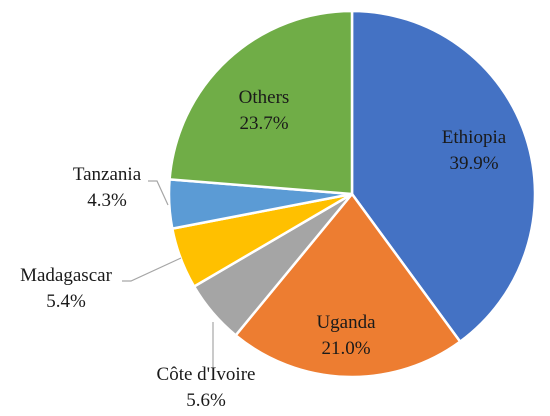 The image size is (550, 416). I want to click on leader-line-madagascar, so click(152, 269).